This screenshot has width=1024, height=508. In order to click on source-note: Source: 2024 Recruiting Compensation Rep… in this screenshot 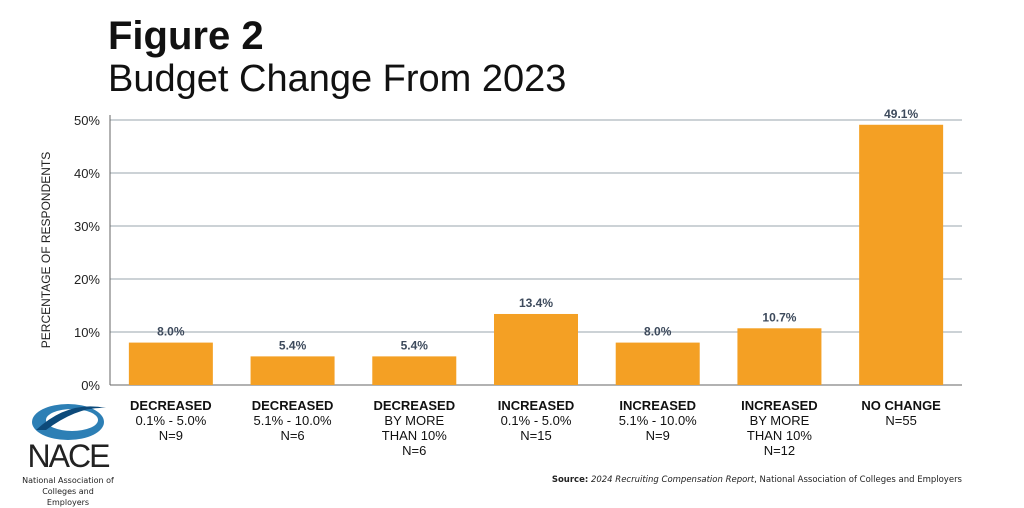, I will do `click(756, 480)`.